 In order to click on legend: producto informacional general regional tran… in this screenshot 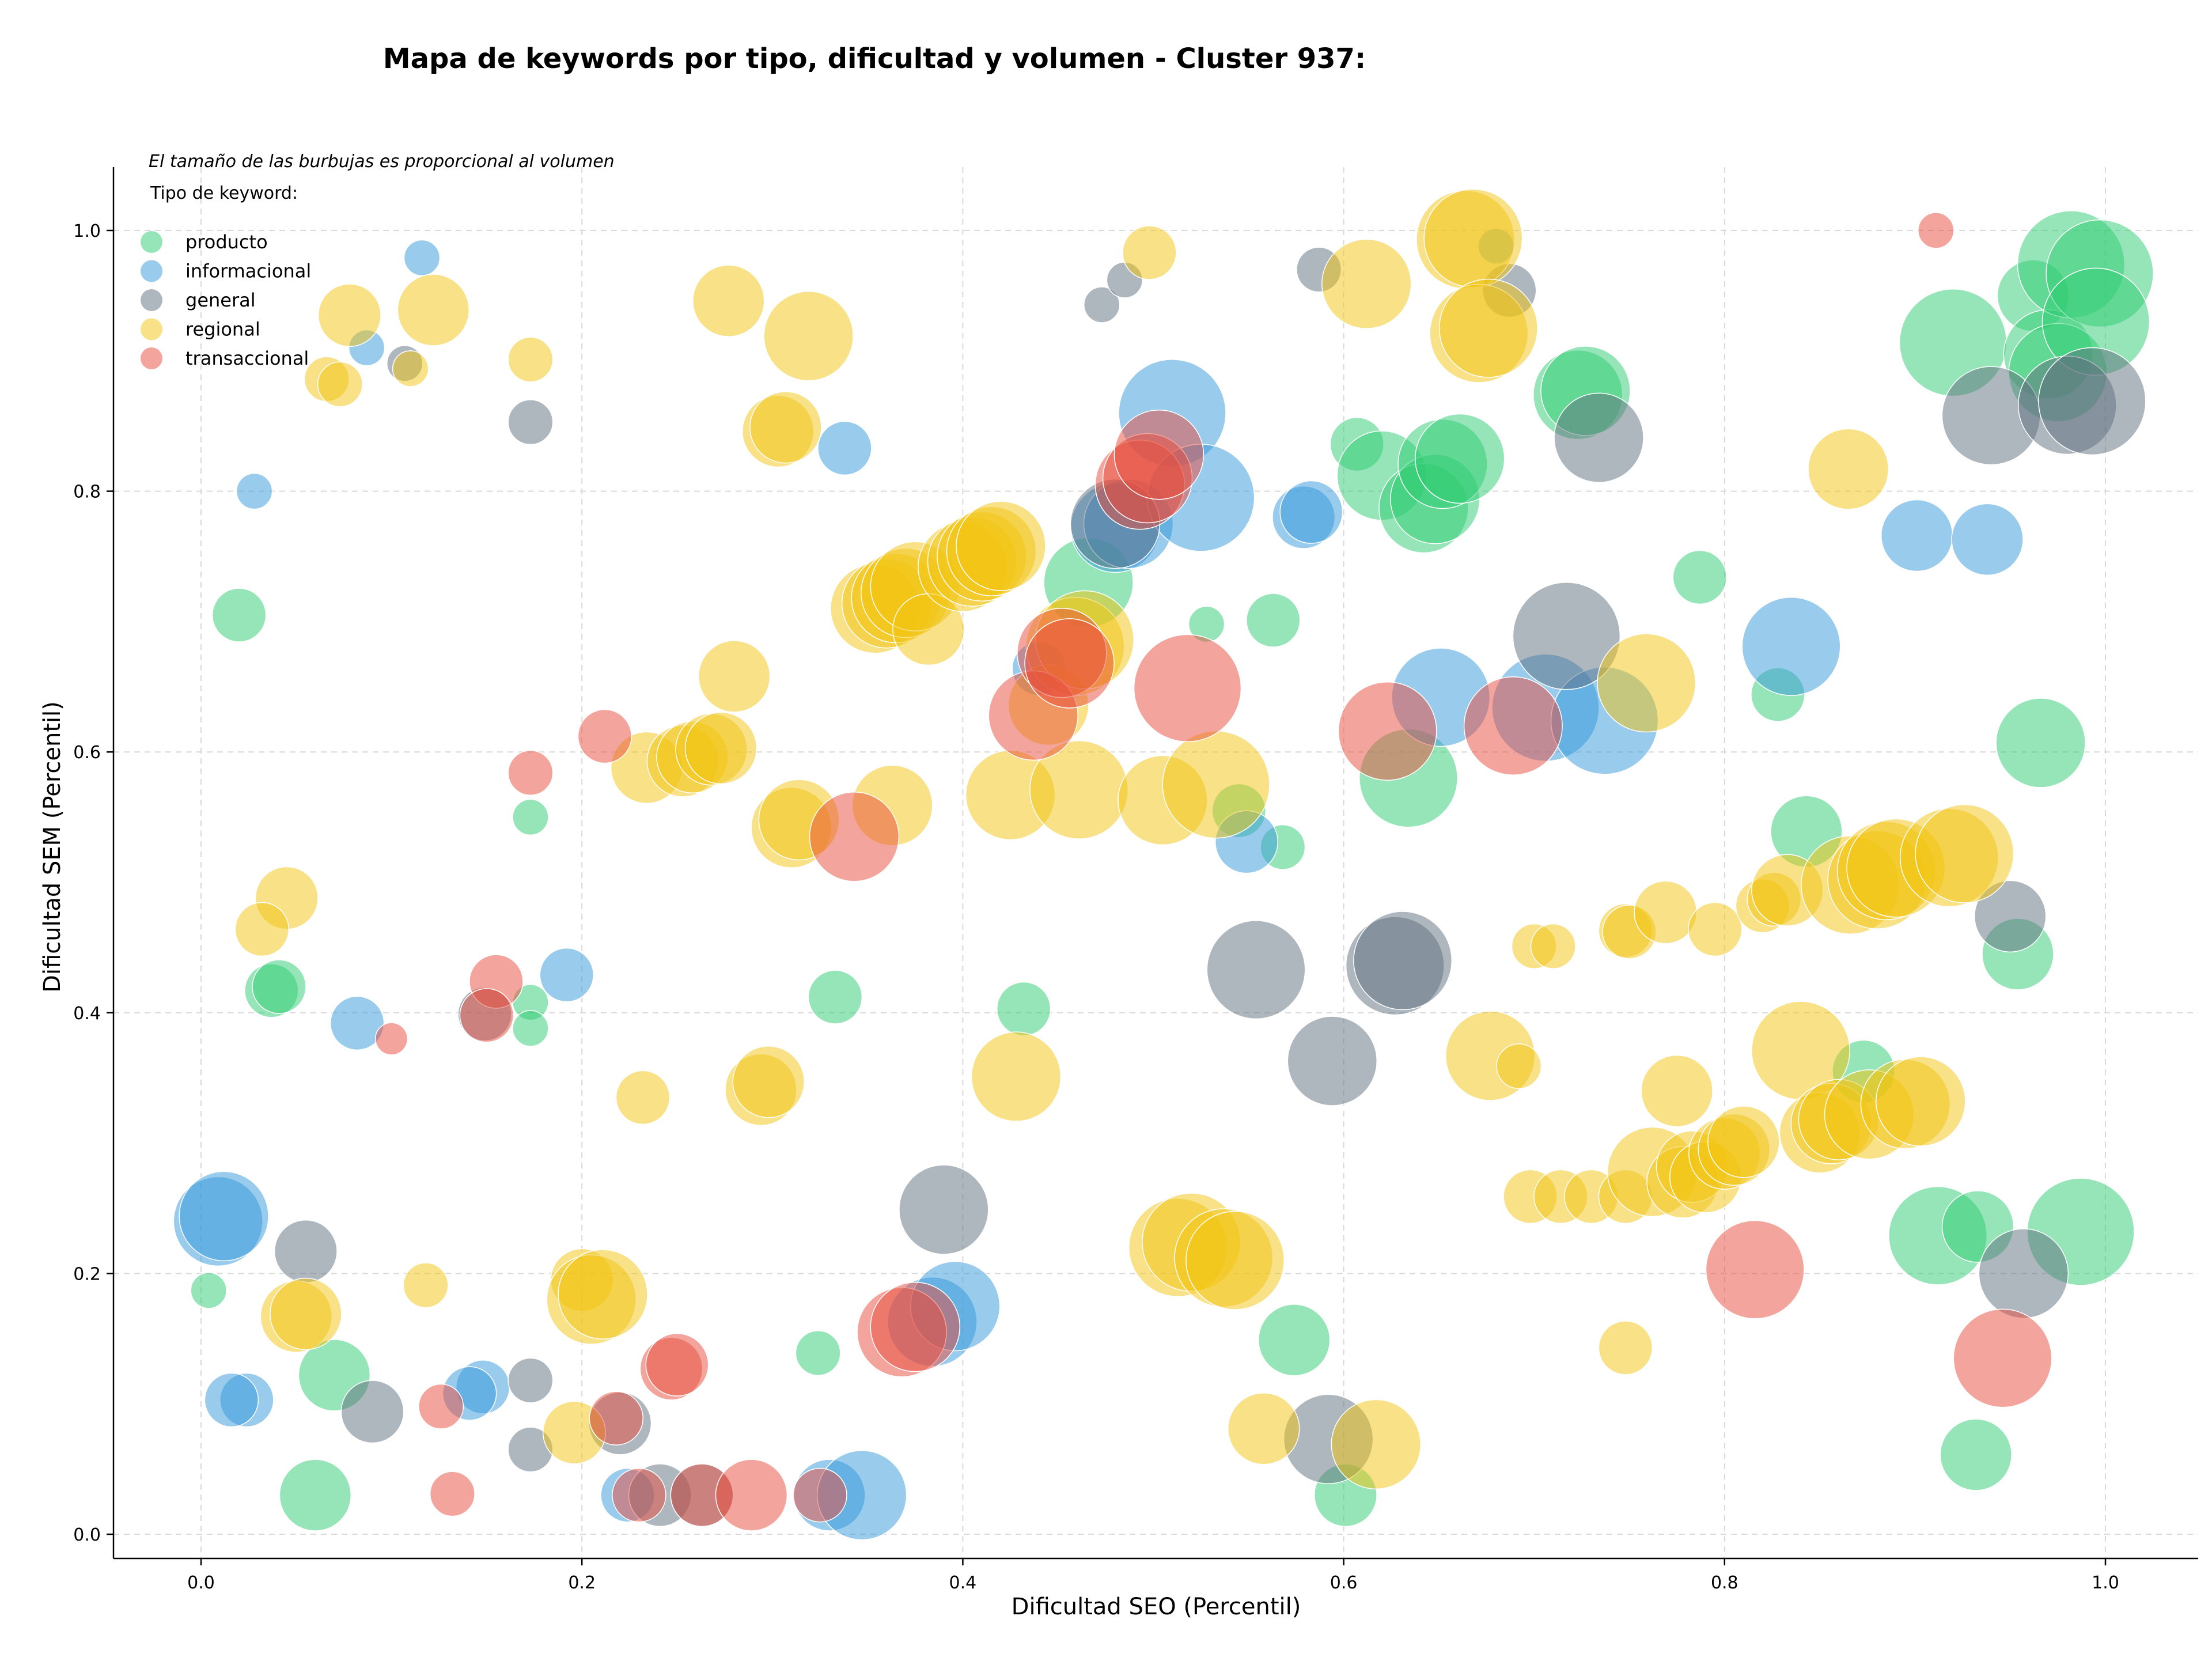, I will do `click(226, 300)`.